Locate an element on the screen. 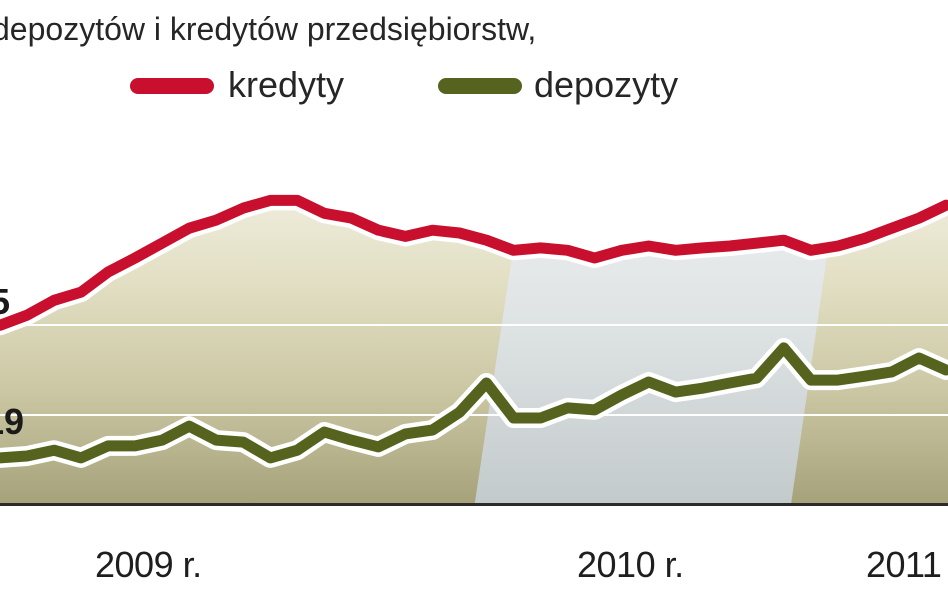  start-value-label-kredyty: 5 is located at coordinates (5, 301).